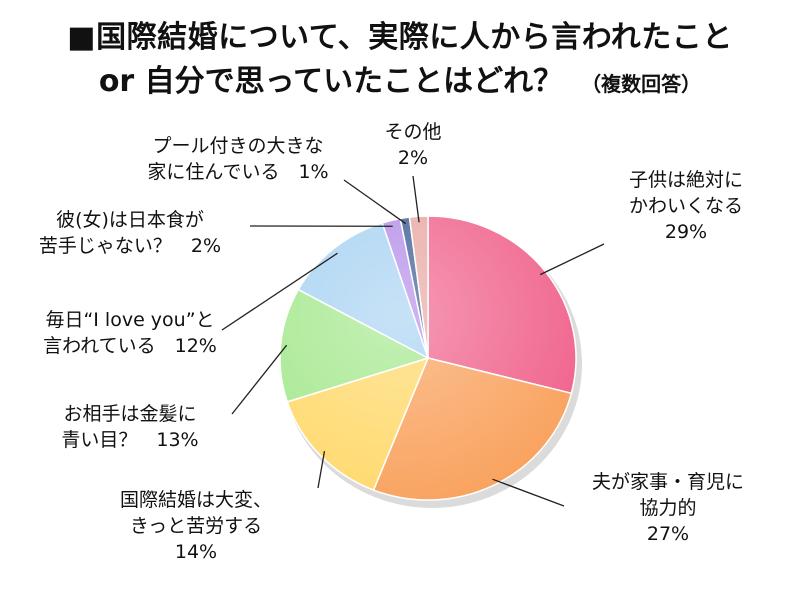 This screenshot has width=800, height=600. I want to click on slice-value-0: 29%, so click(686, 232).